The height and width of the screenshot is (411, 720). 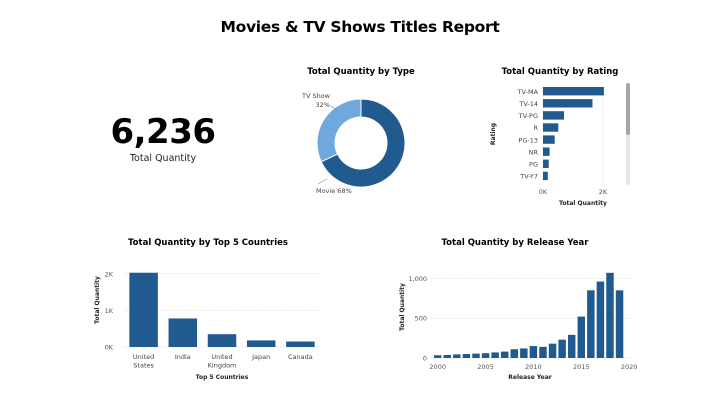 I want to click on rating-category-label: NR, so click(x=534, y=152).